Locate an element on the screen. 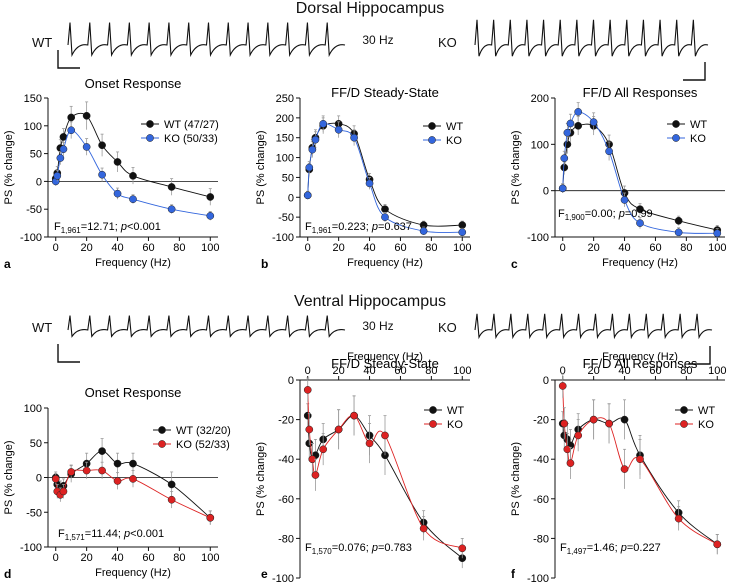  panel-c-x-tick-label: 100 is located at coordinates (717, 248).